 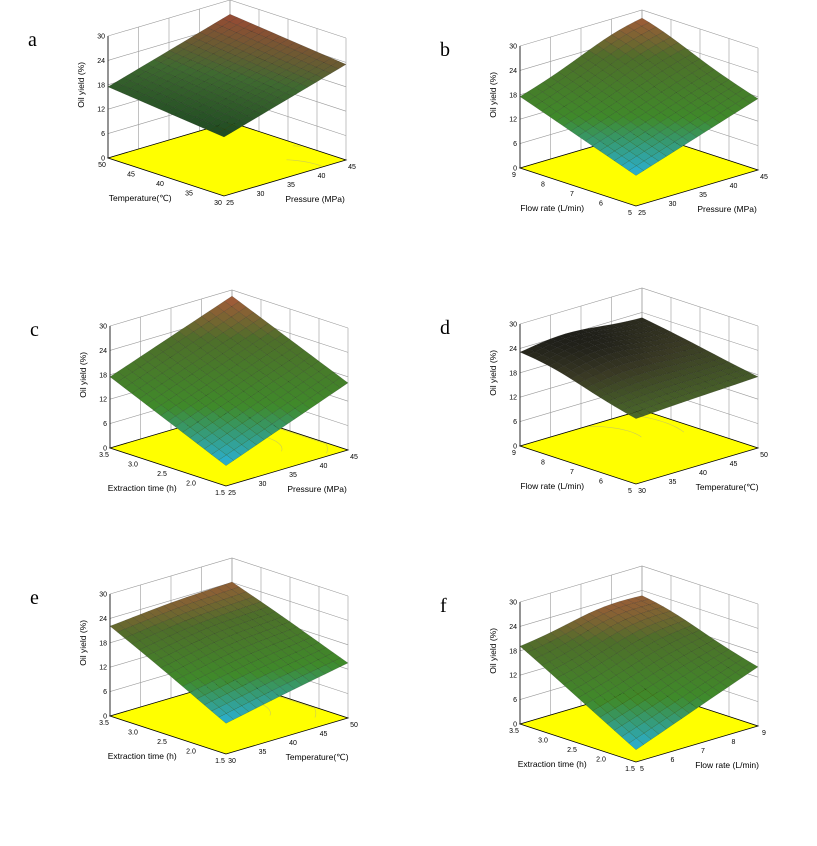 What do you see at coordinates (160, 184) in the screenshot?
I see `x-tick-label: 40` at bounding box center [160, 184].